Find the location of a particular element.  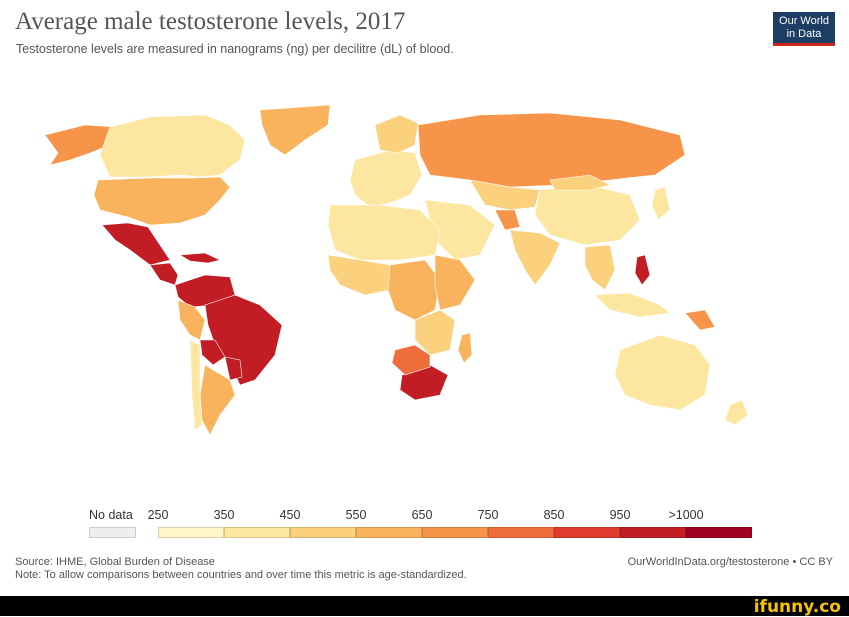

region-philippines is located at coordinates (642, 270).